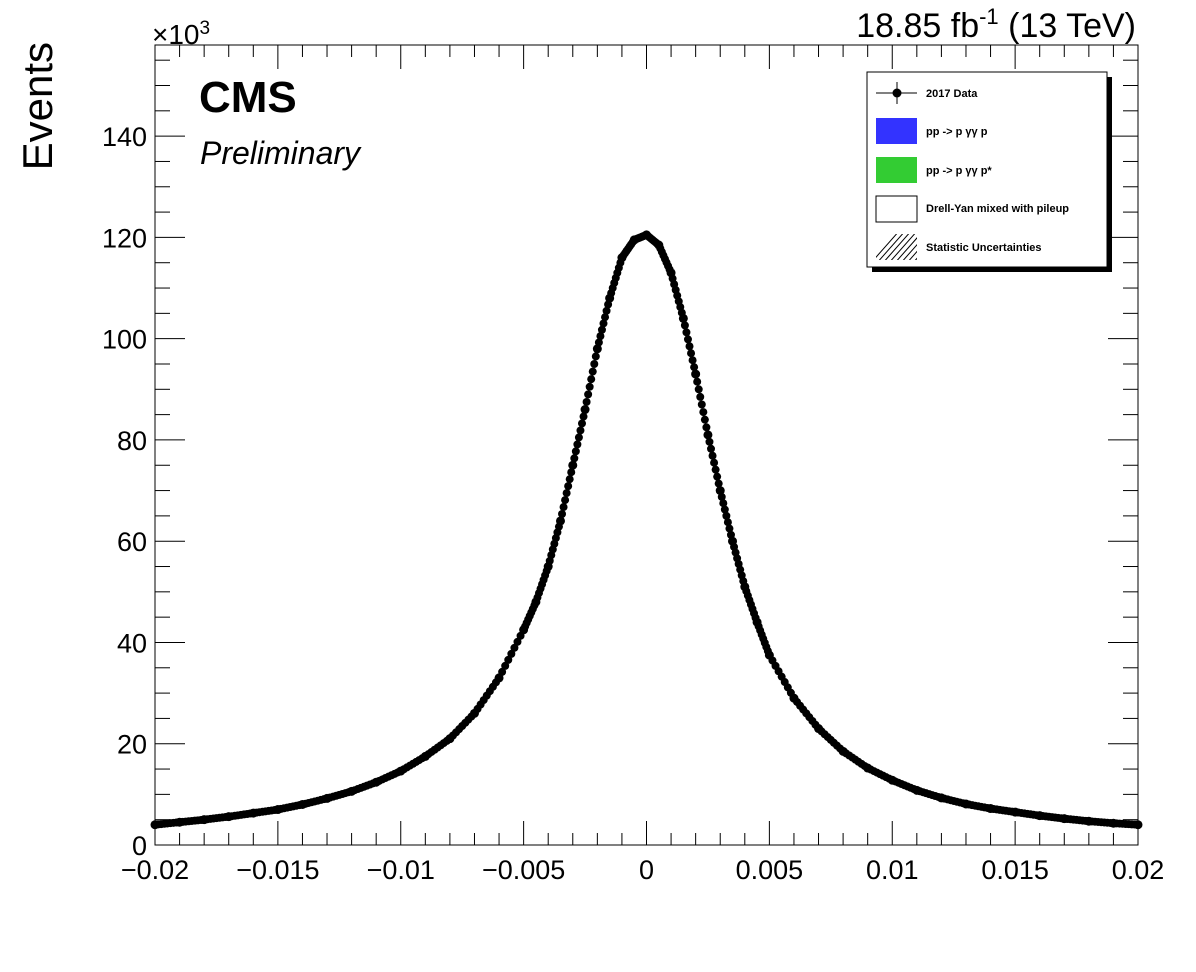  I want to click on y-exponent-label: ×10³, so click(181, 34).